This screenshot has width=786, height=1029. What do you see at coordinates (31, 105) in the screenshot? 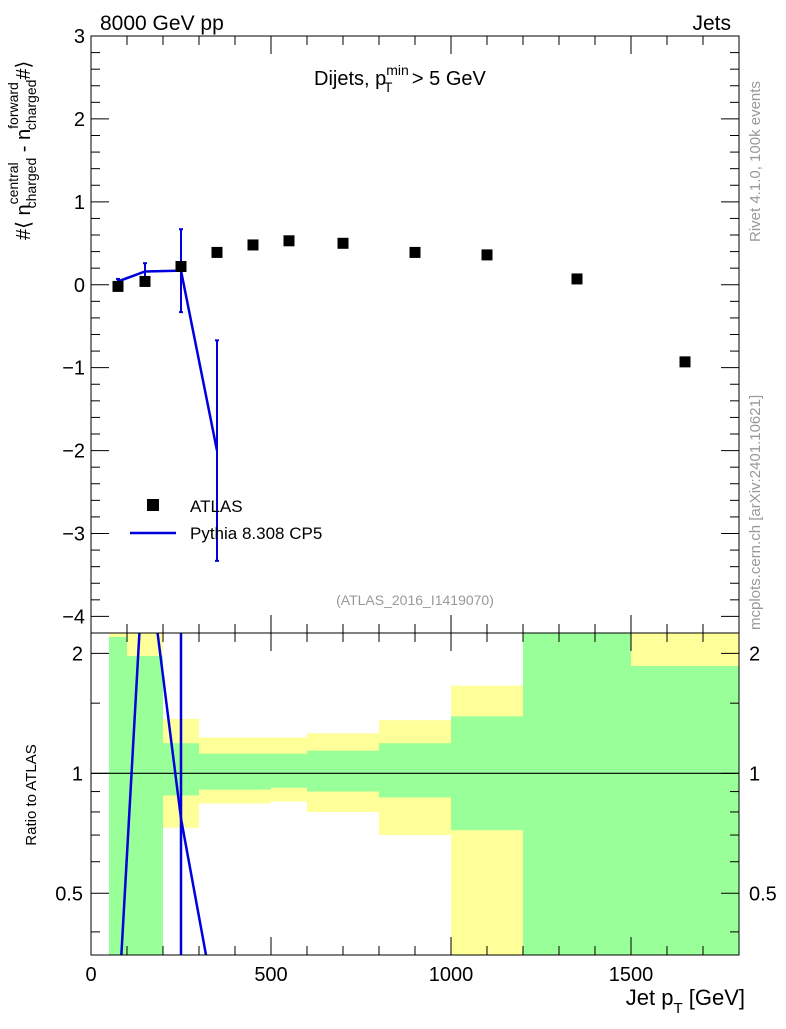
I see `ylabel-sub2: charged` at bounding box center [31, 105].